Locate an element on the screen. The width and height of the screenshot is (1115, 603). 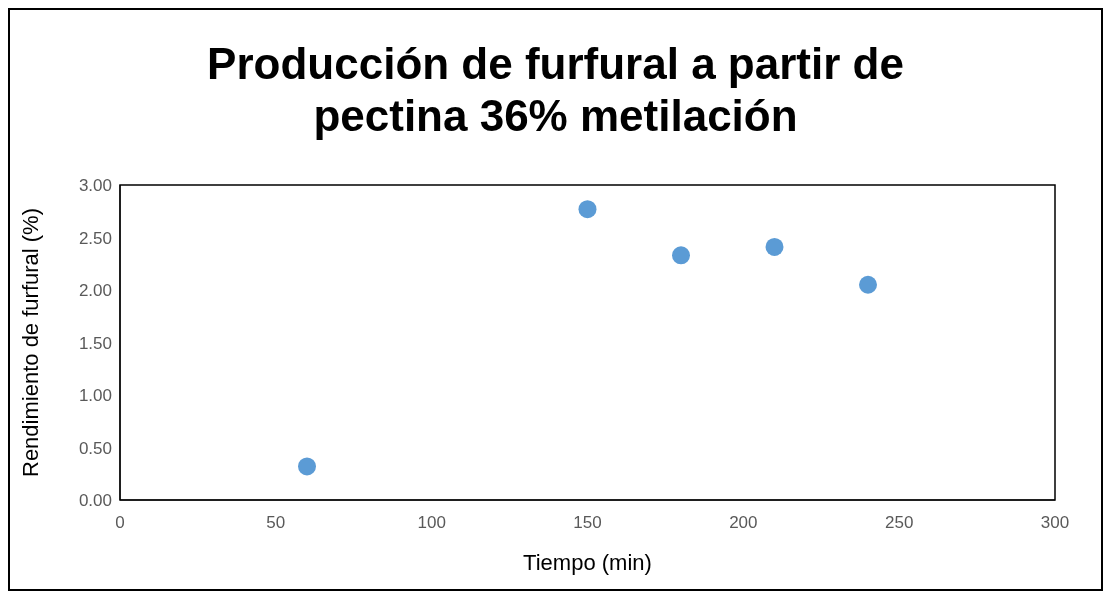
x-tick-label: 0 is located at coordinates (120, 523).